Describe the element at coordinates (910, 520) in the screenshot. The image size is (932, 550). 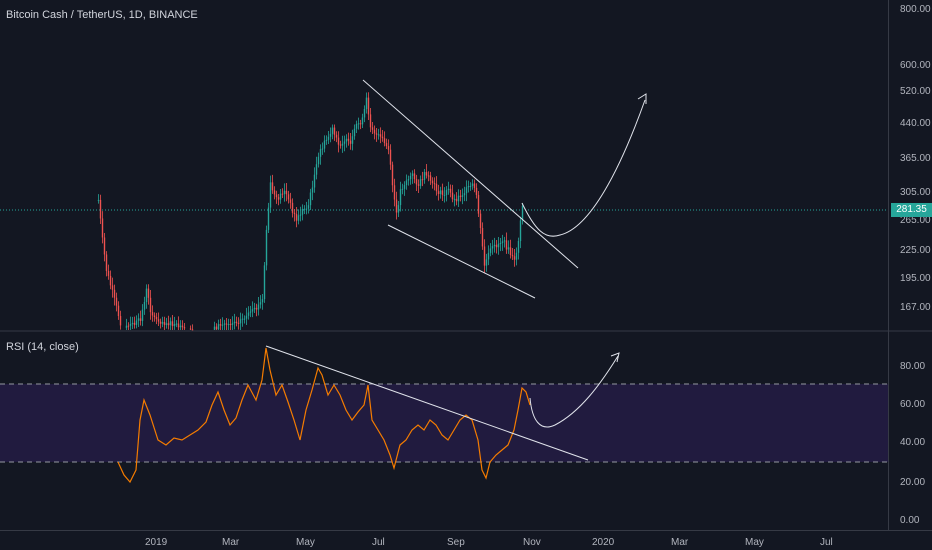
I see `rsi-axis-label: 0.00` at that location.